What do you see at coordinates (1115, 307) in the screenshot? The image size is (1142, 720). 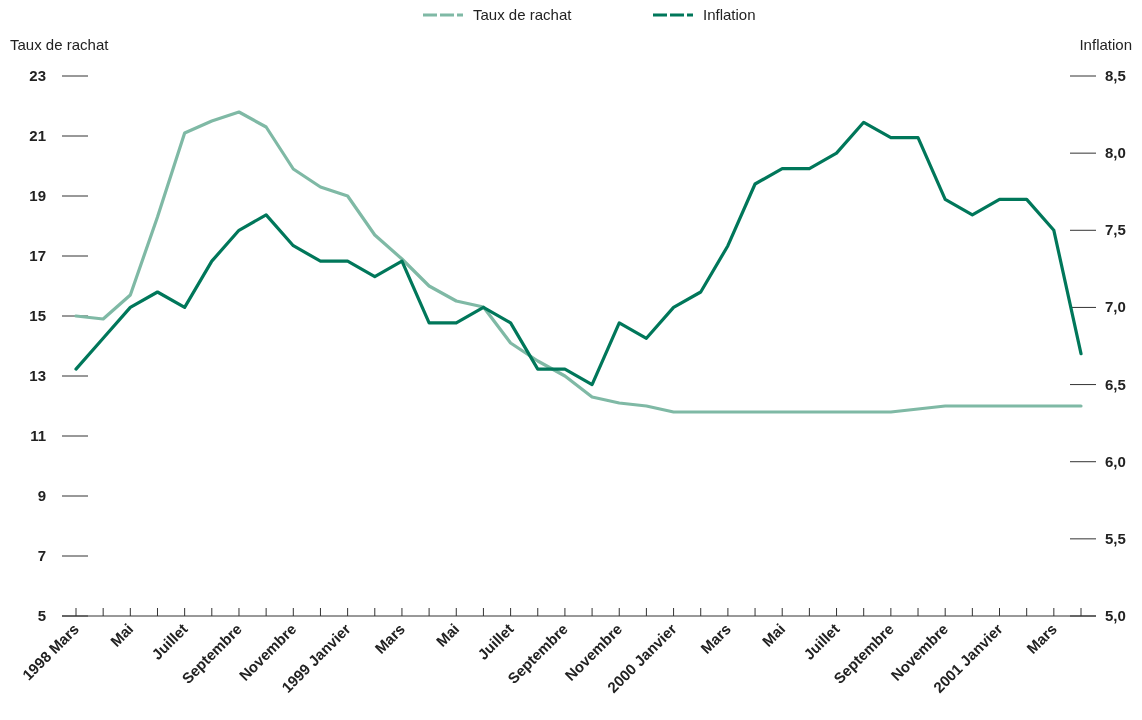 I see `y2-tick-label: 7,0` at bounding box center [1115, 307].